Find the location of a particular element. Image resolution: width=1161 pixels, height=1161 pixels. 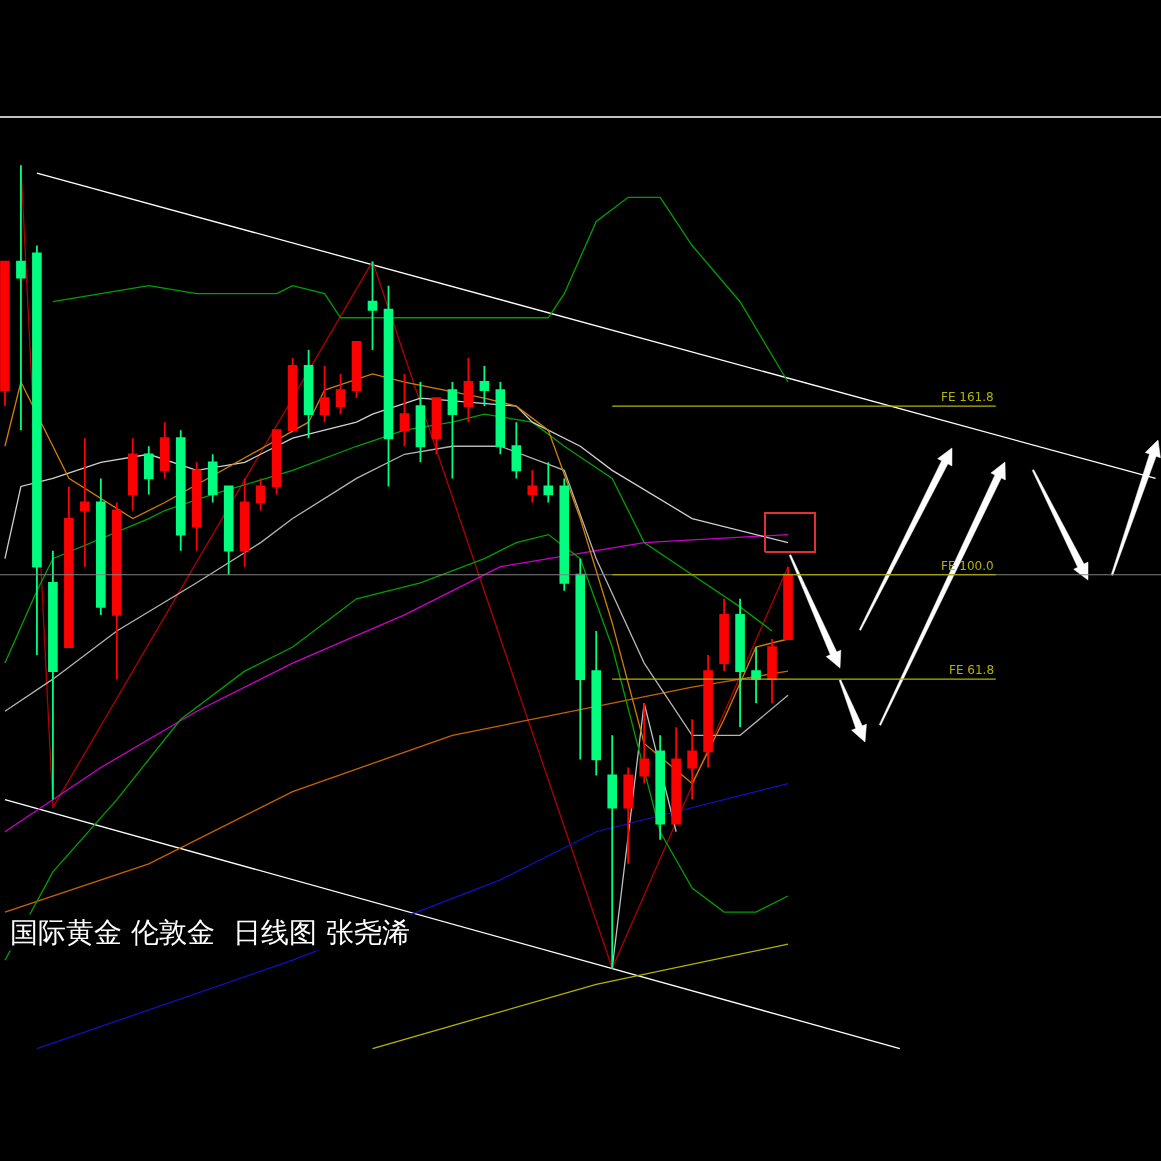

ref-line-label: FE 61.8 is located at coordinates (972, 670).